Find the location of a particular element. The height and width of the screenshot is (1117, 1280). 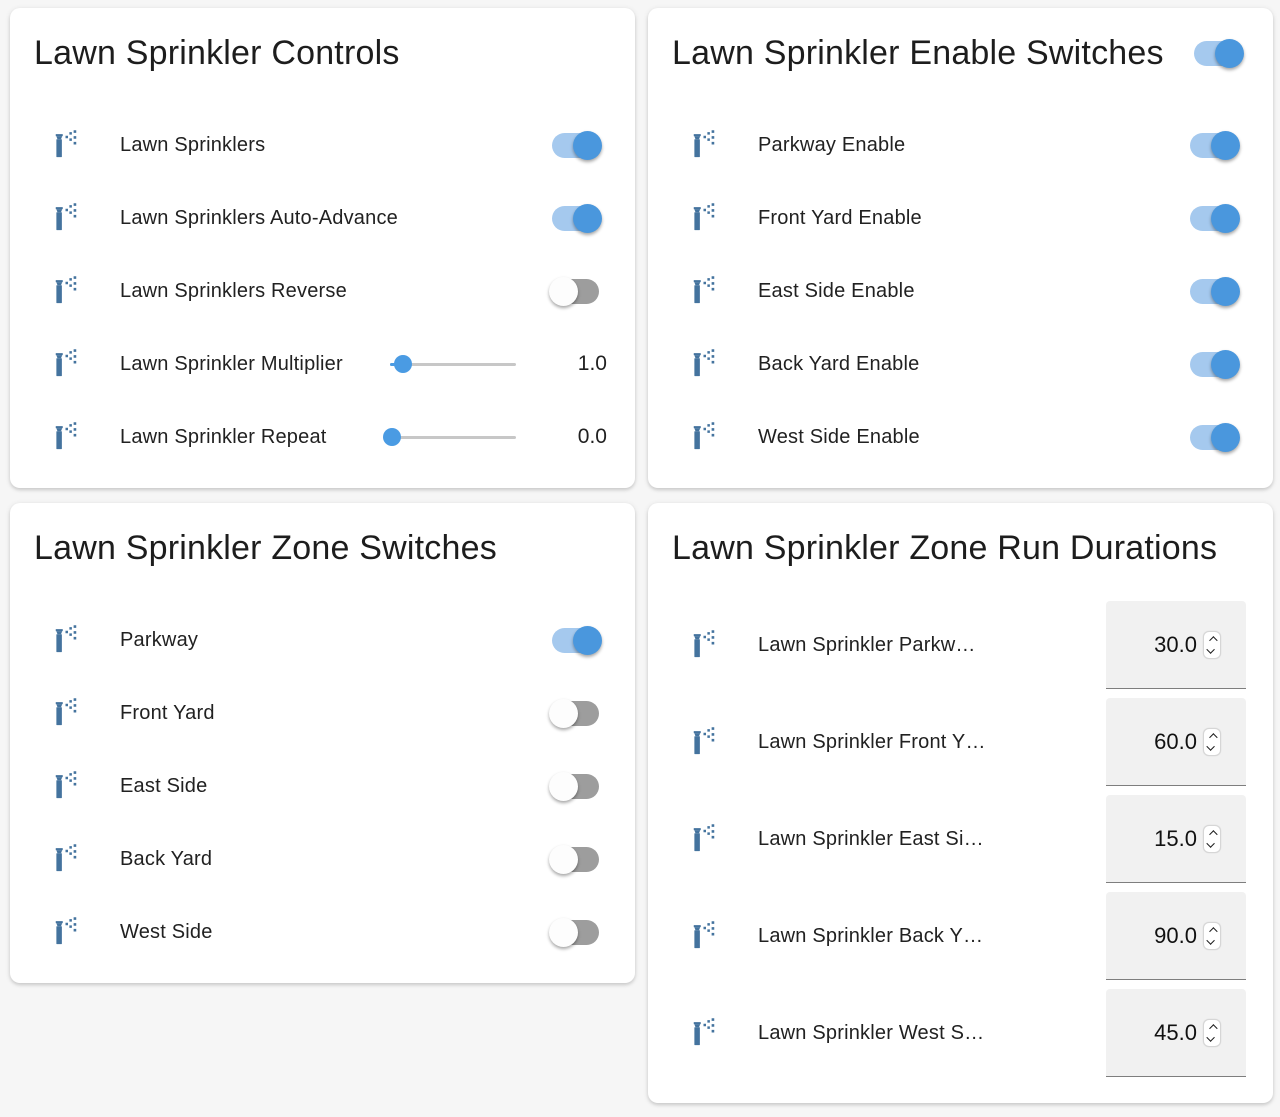

repeat-slider is located at coordinates (449, 437).